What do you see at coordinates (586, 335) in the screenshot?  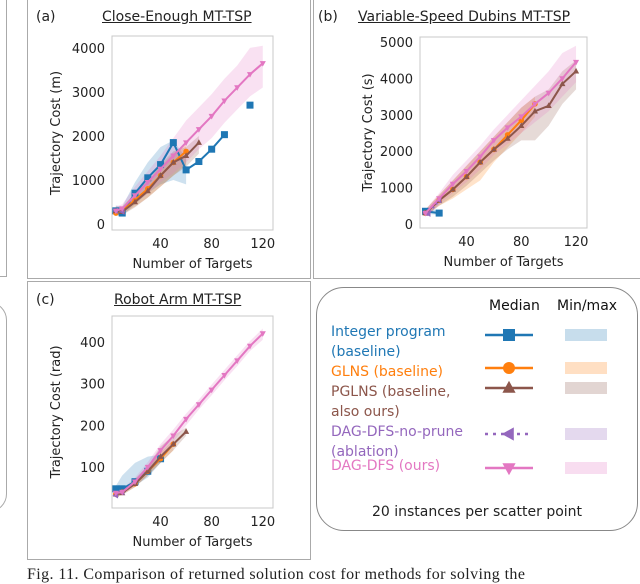 I see `ip-legend-band` at bounding box center [586, 335].